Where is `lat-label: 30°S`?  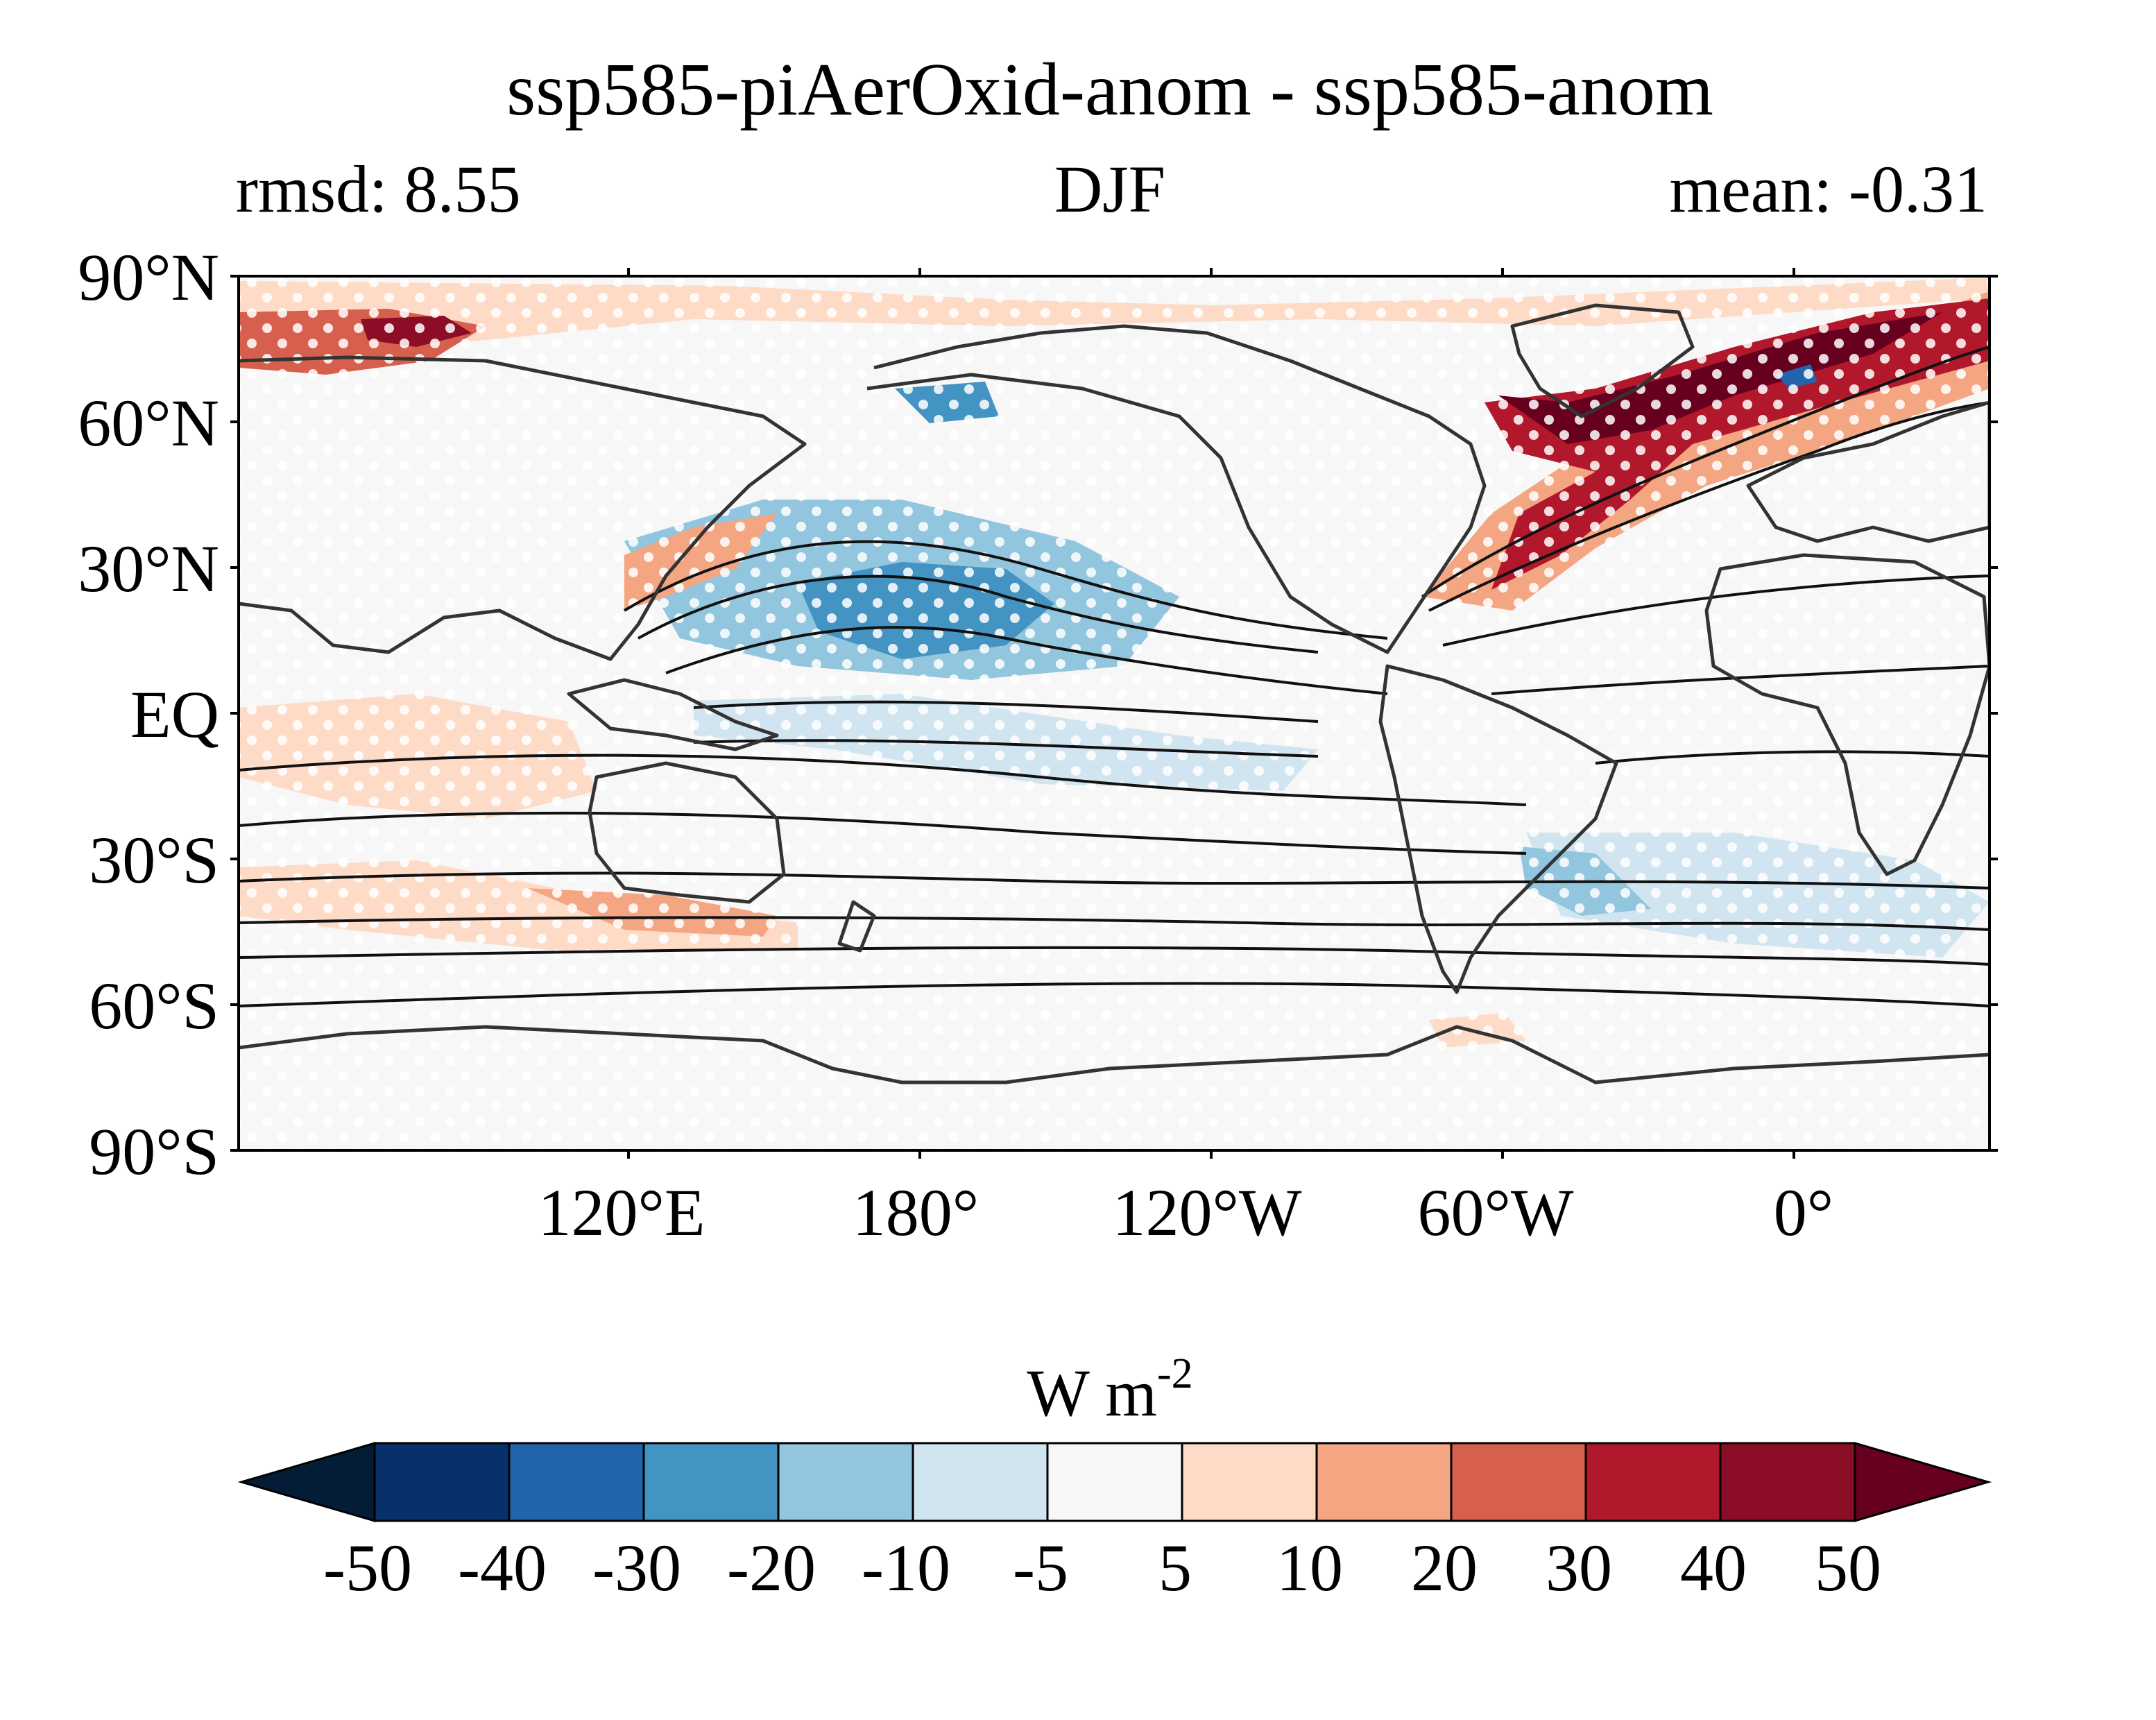 lat-label: 30°S is located at coordinates (154, 860).